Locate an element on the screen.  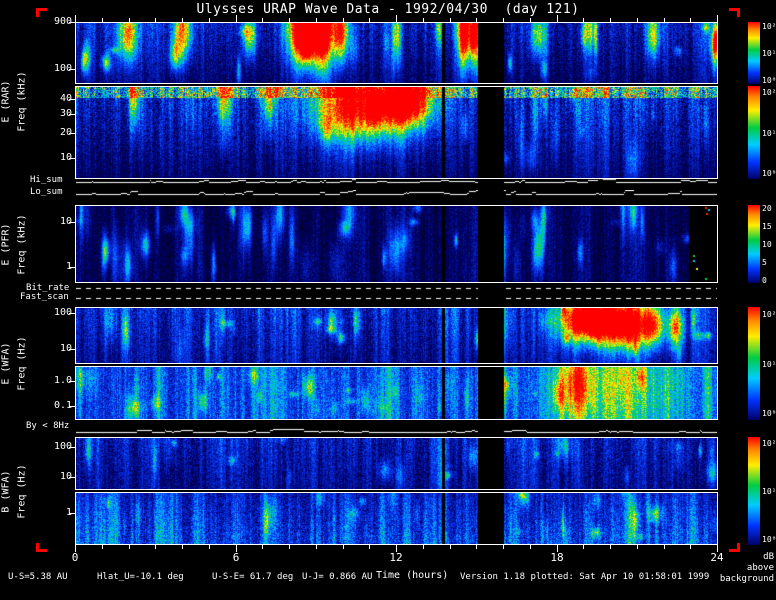
colorbar-tick-rar_lo: 10² is located at coordinates (769, 92).